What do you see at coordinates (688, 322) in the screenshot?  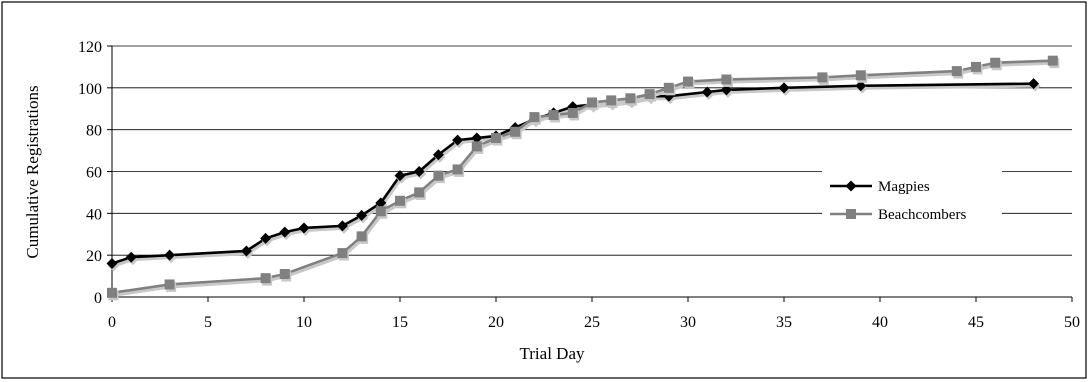 I see `x-tick-label: 30` at bounding box center [688, 322].